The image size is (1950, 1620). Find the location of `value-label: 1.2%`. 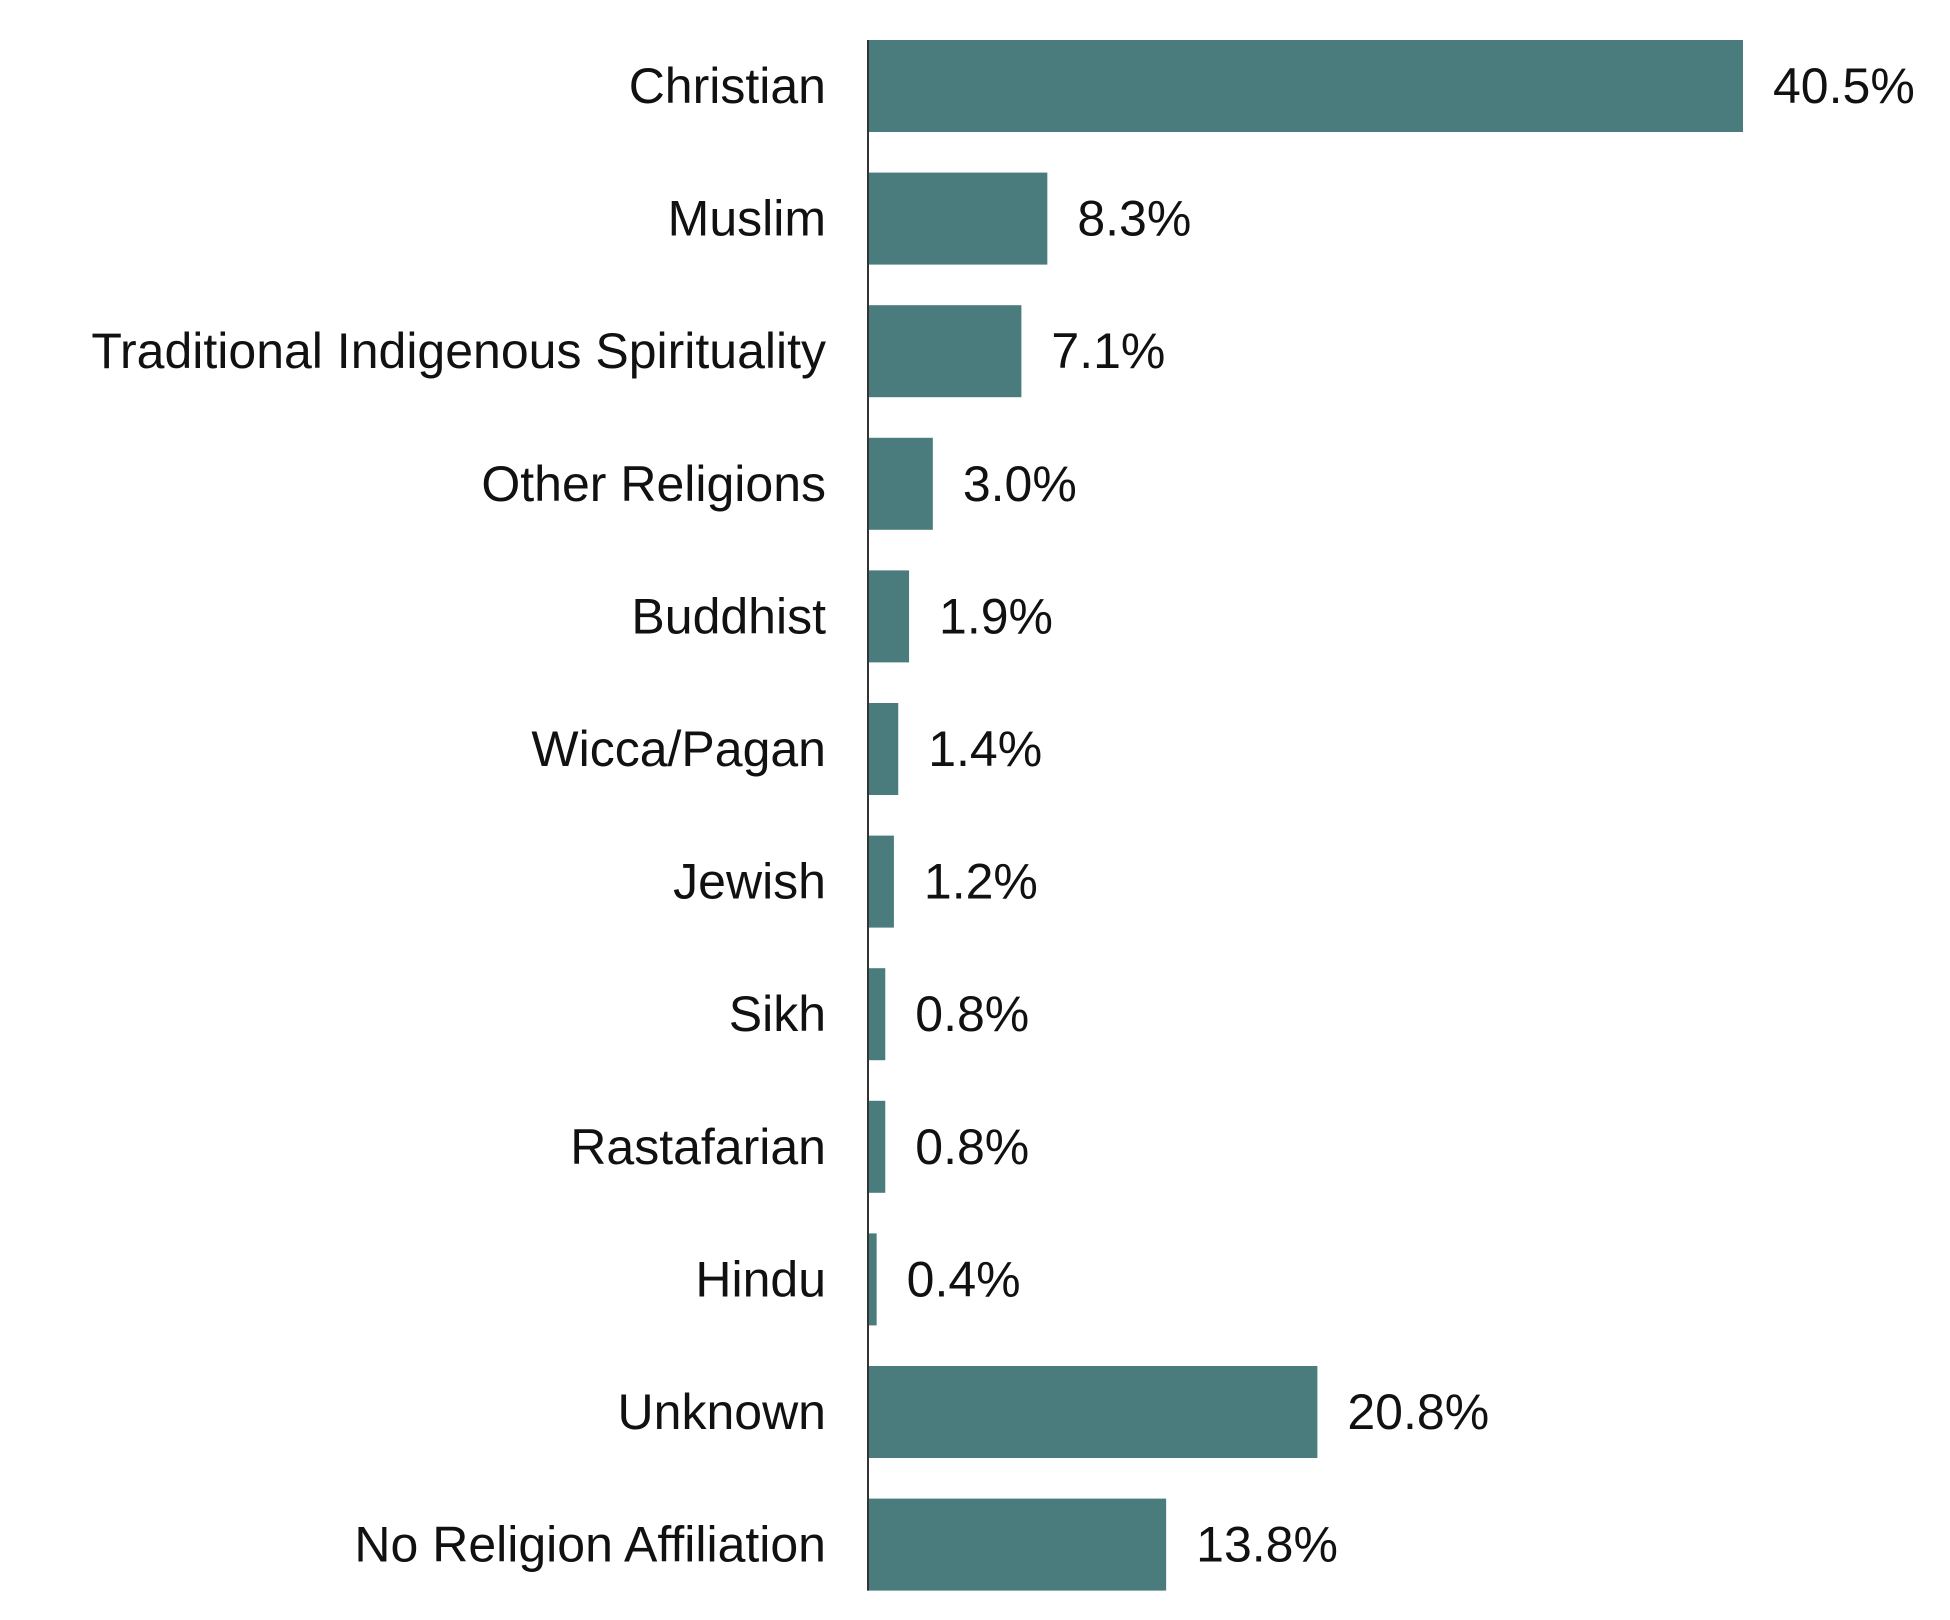

value-label: 1.2% is located at coordinates (981, 882).